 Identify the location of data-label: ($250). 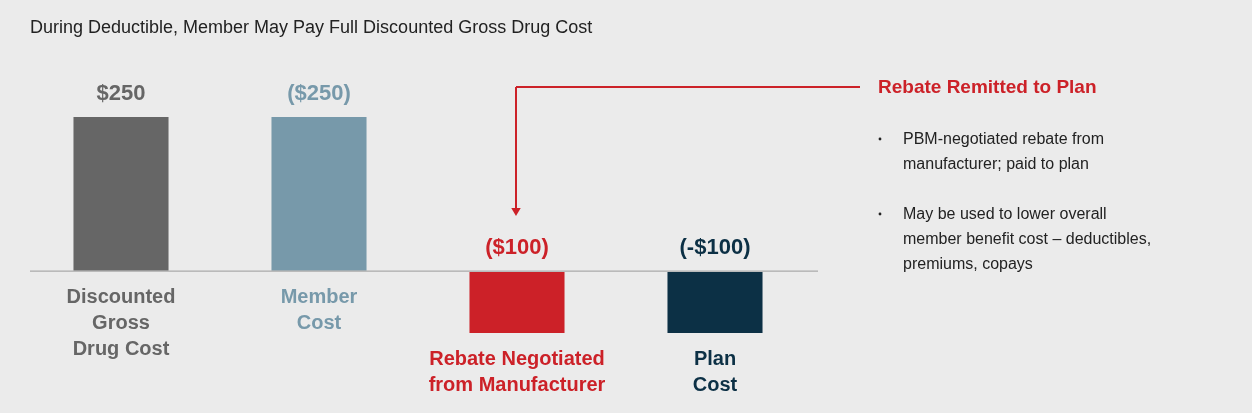
(319, 92).